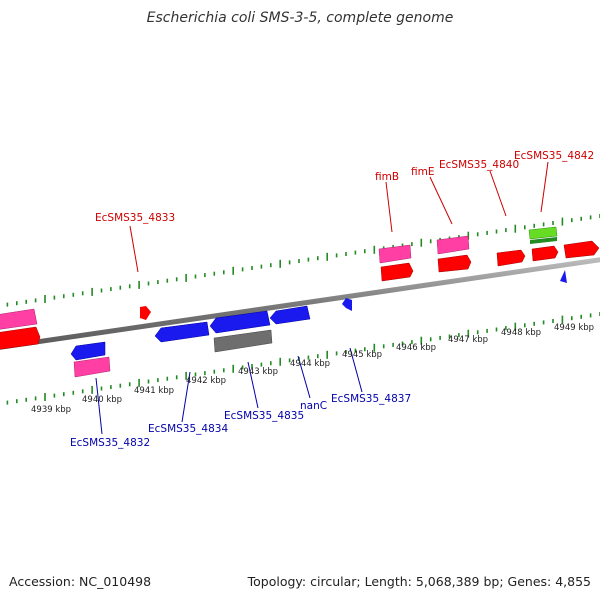 The height and width of the screenshot is (600, 600). I want to click on gene-label-ecsms35-4833: EcSMS35_4833, so click(135, 218).